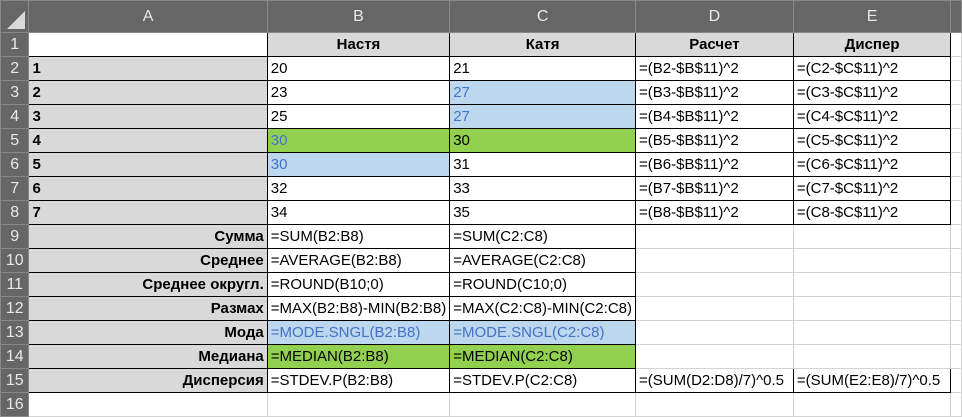 Image resolution: width=962 pixels, height=417 pixels. Describe the element at coordinates (956, 308) in the screenshot. I see `cell-F12` at that location.